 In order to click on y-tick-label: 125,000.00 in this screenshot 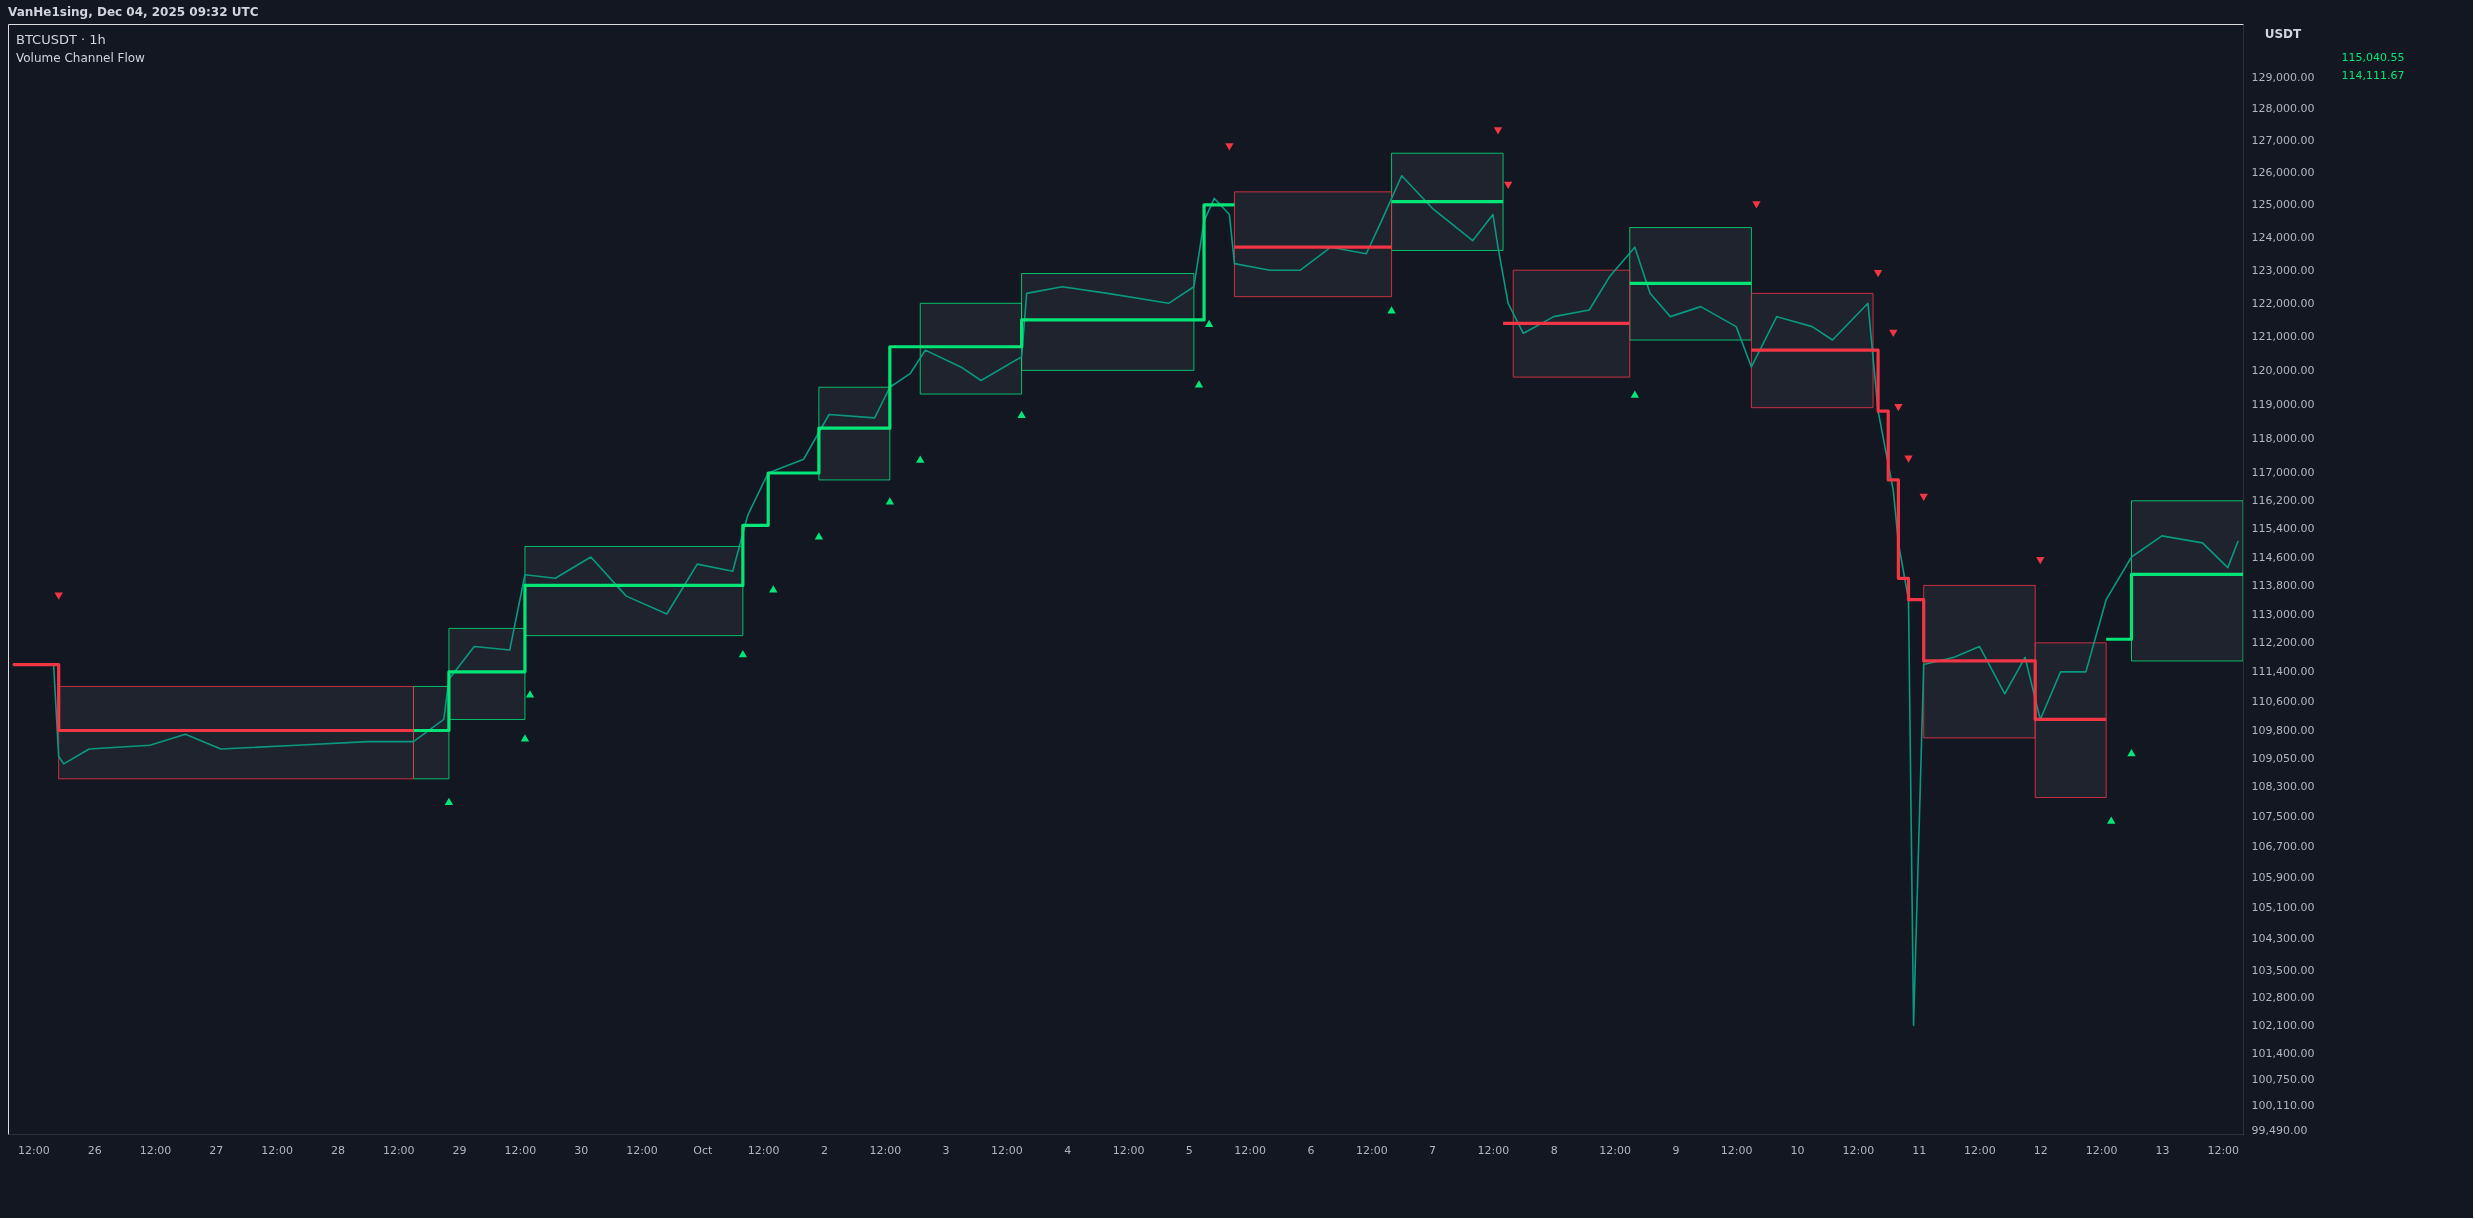, I will do `click(2283, 205)`.